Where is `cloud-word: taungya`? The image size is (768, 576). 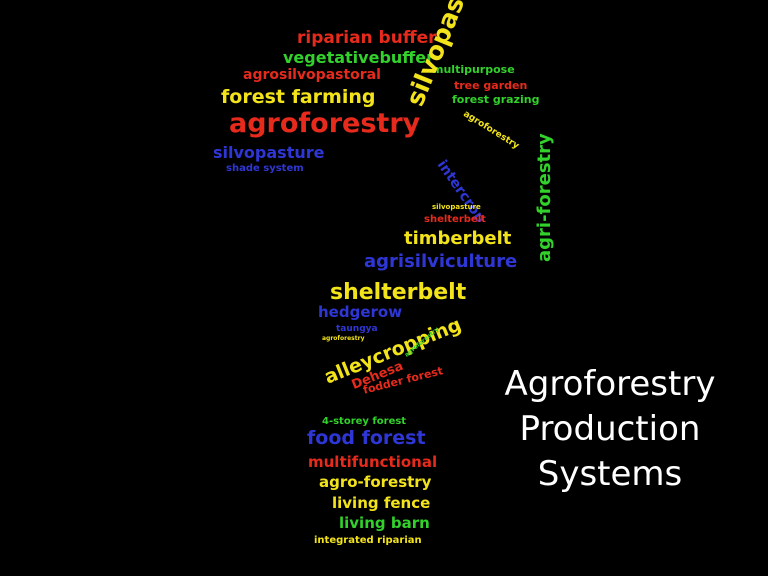 cloud-word: taungya is located at coordinates (357, 329).